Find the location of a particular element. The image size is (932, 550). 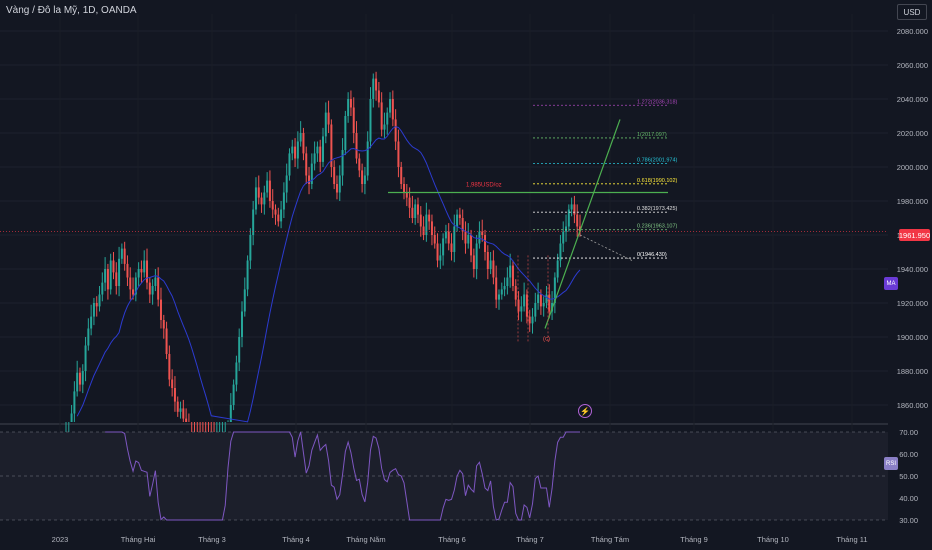

fib-level-label: 0.786(2001.974) is located at coordinates (657, 161).